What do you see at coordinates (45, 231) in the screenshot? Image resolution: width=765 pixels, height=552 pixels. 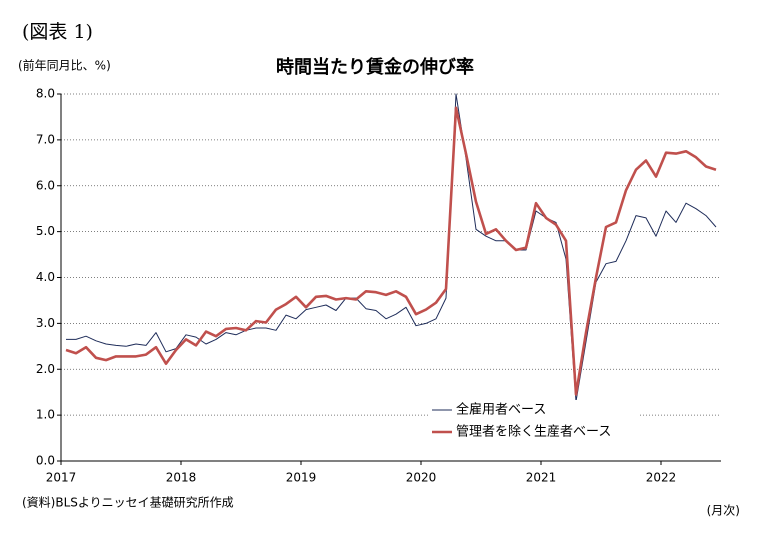 I see `y-tick-label: 5.0` at bounding box center [45, 231].